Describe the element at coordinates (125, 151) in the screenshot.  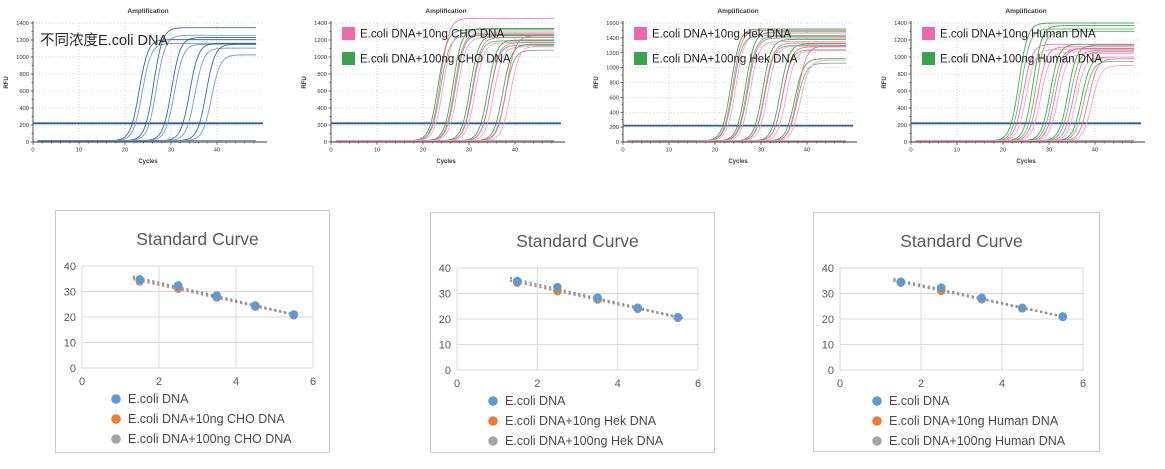
I see `x-tick-label: 20` at that location.